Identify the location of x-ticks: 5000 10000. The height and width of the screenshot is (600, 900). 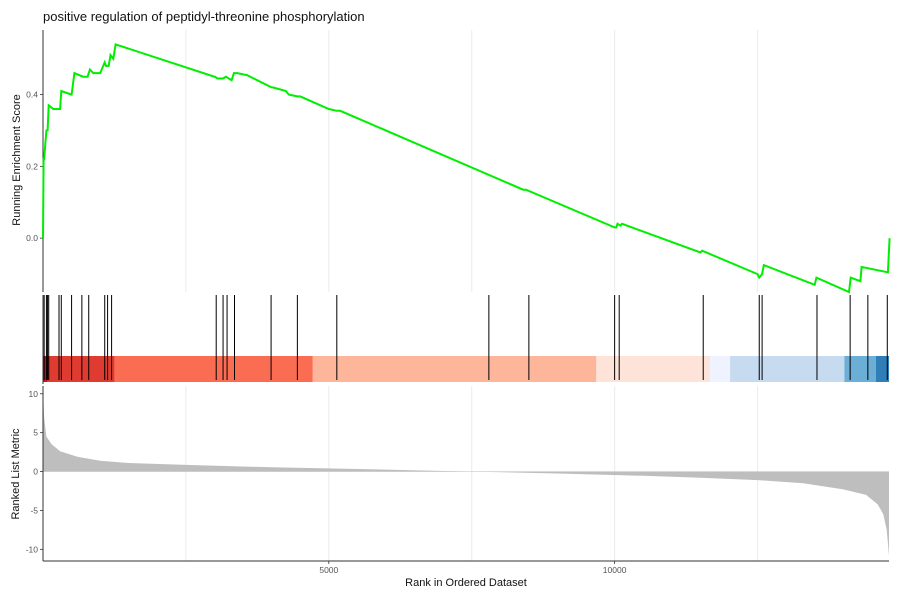
(473, 568).